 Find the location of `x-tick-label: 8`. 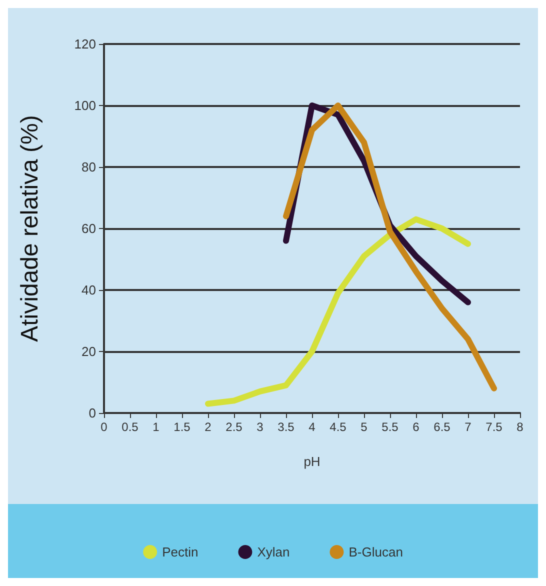

x-tick-label: 8 is located at coordinates (520, 427).